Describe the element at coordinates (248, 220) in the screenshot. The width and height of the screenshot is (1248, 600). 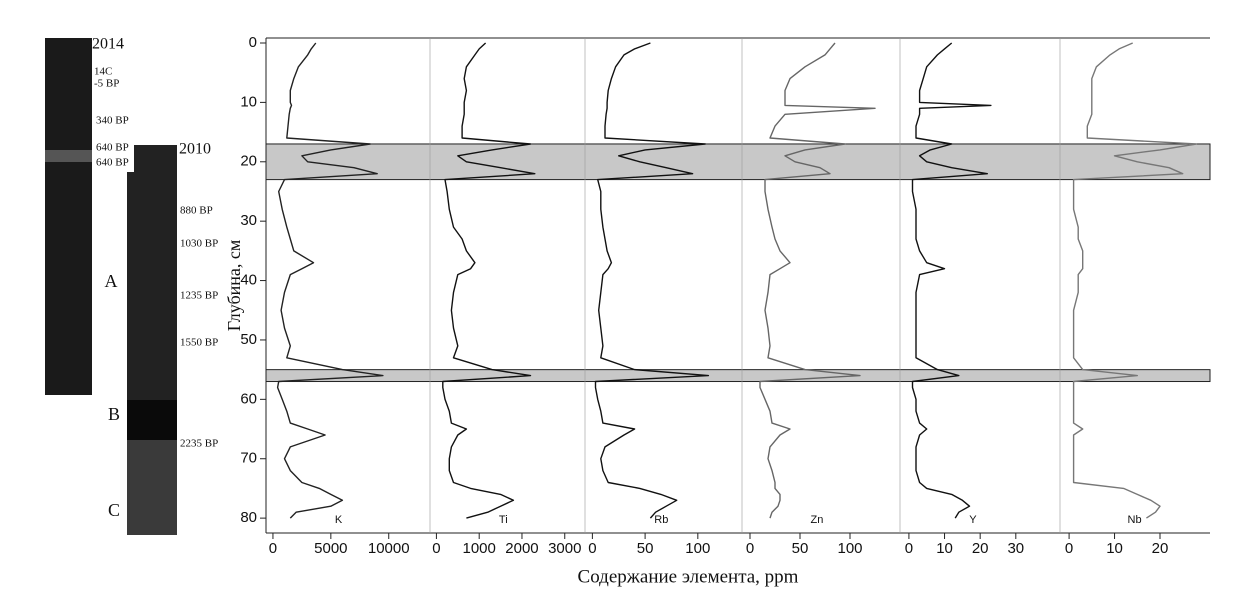
I see `y-tick-label: 30` at that location.